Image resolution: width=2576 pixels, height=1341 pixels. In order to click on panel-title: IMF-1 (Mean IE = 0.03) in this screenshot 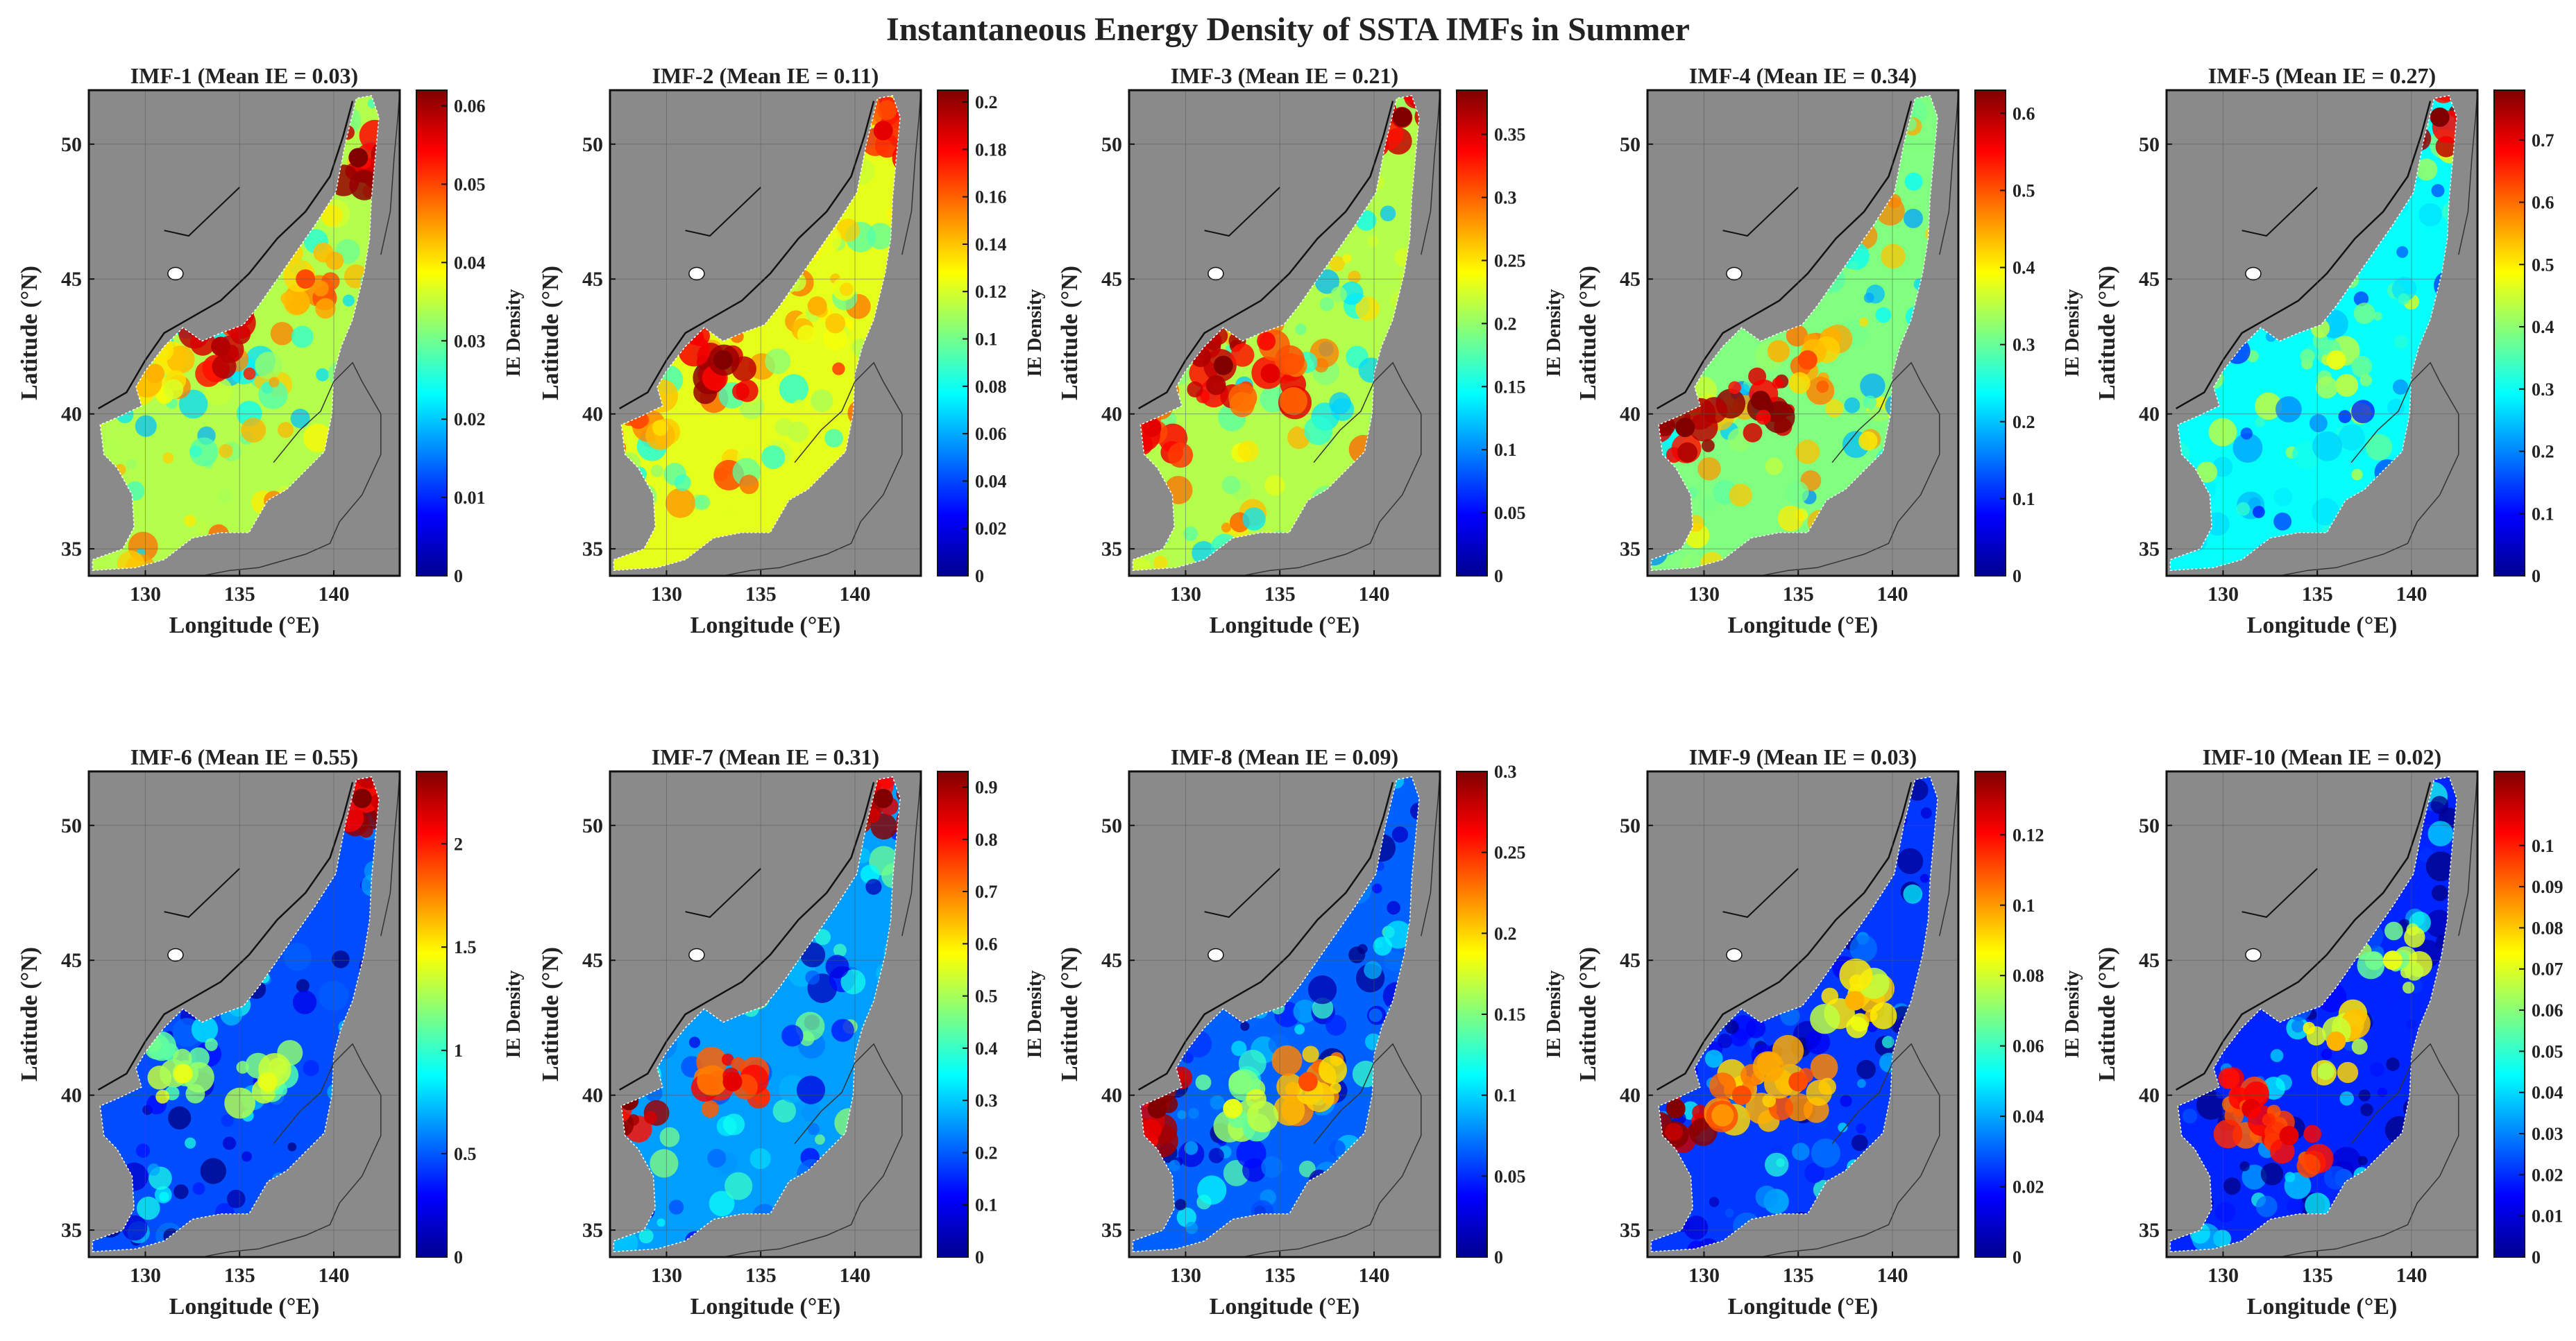, I will do `click(244, 75)`.